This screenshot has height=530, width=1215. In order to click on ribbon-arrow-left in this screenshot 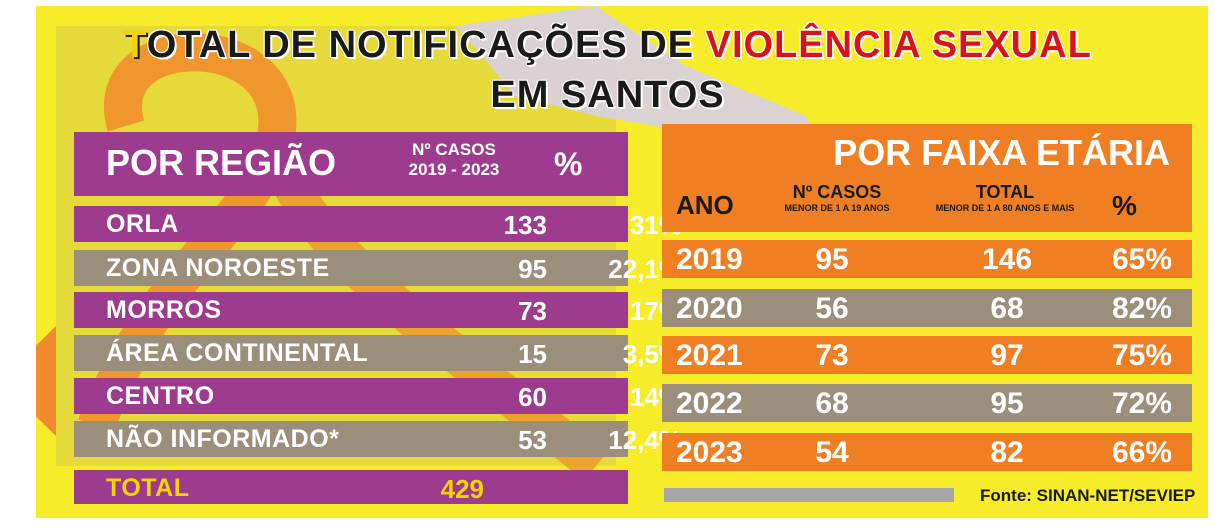, I will do `click(46, 381)`.